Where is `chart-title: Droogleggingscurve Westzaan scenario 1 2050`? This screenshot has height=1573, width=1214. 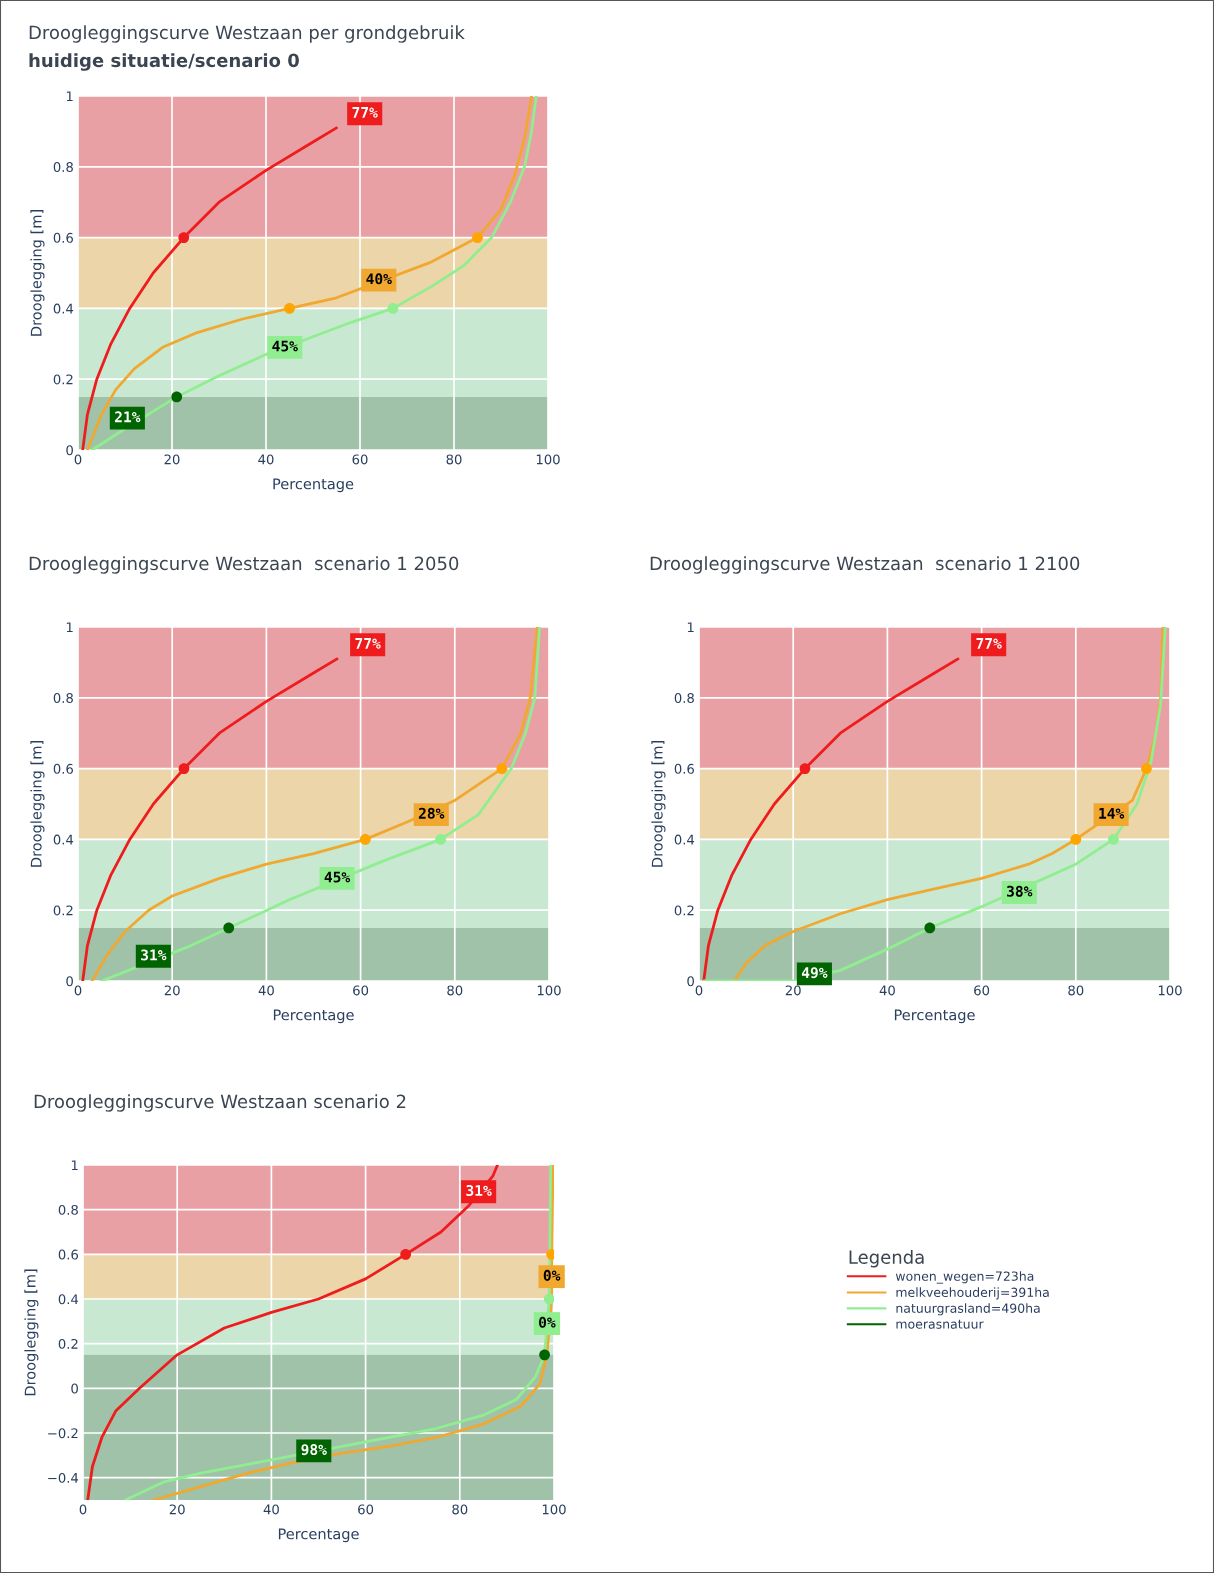
chart-title: Droogleggingscurve Westzaan scenario 1 2050 is located at coordinates (244, 565).